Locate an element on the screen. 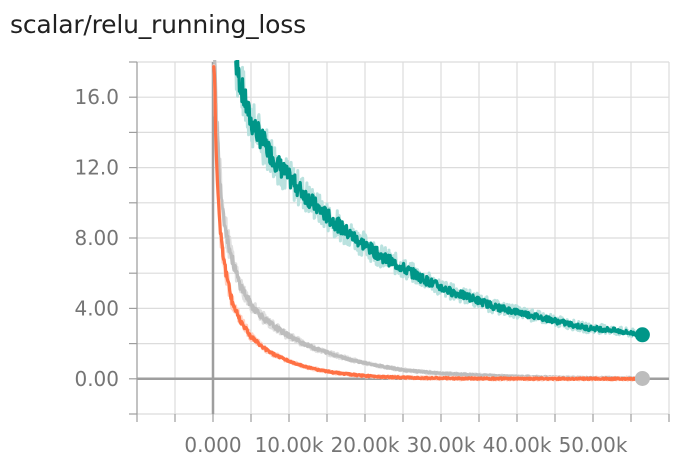 Image resolution: width=691 pixels, height=472 pixels. y-tick-label: 4.00 is located at coordinates (96, 308).